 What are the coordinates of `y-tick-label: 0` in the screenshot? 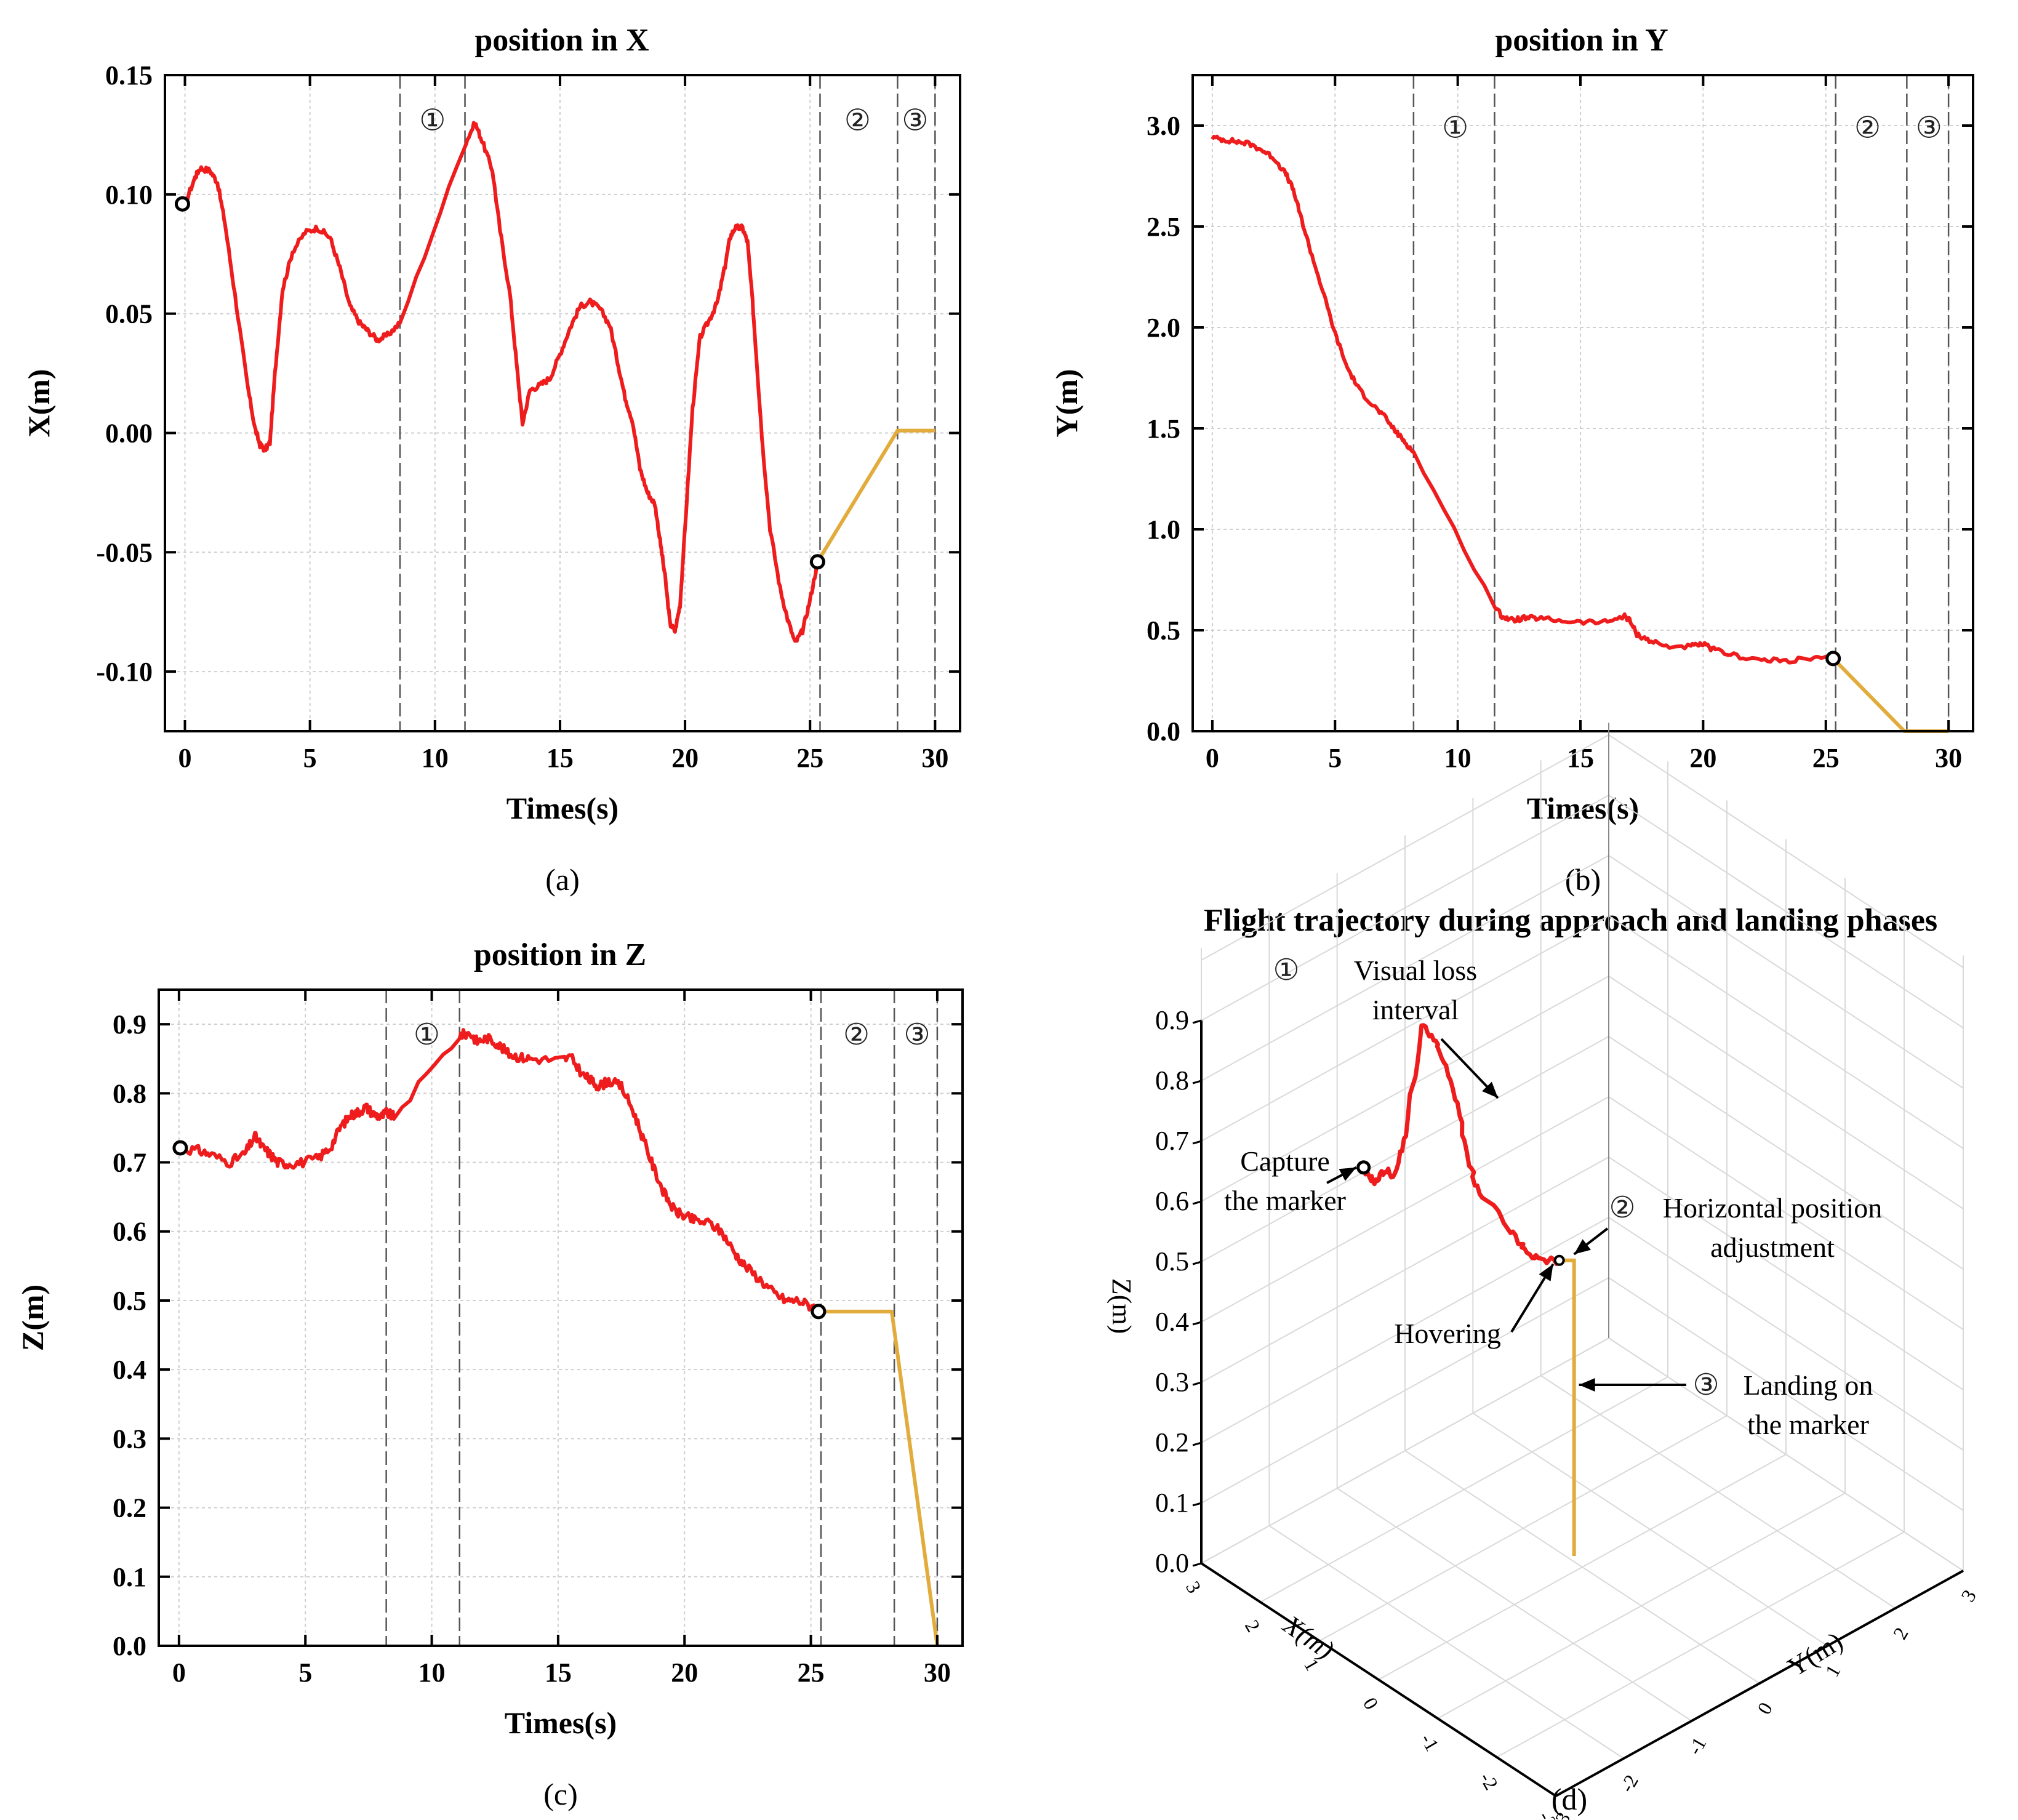 It's located at (1765, 1708).